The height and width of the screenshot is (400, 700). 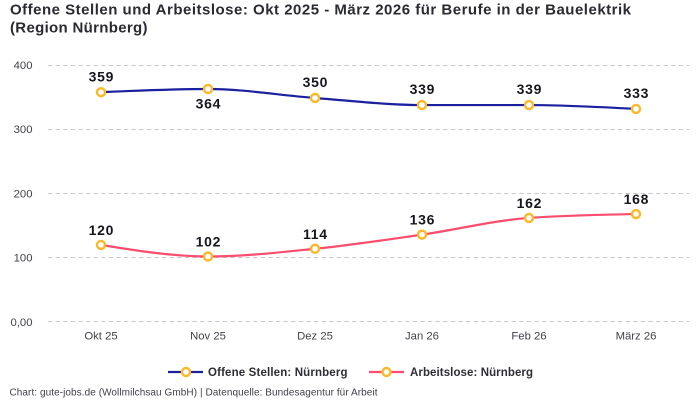 What do you see at coordinates (102, 230) in the screenshot?
I see `svg-text: 120` at bounding box center [102, 230].